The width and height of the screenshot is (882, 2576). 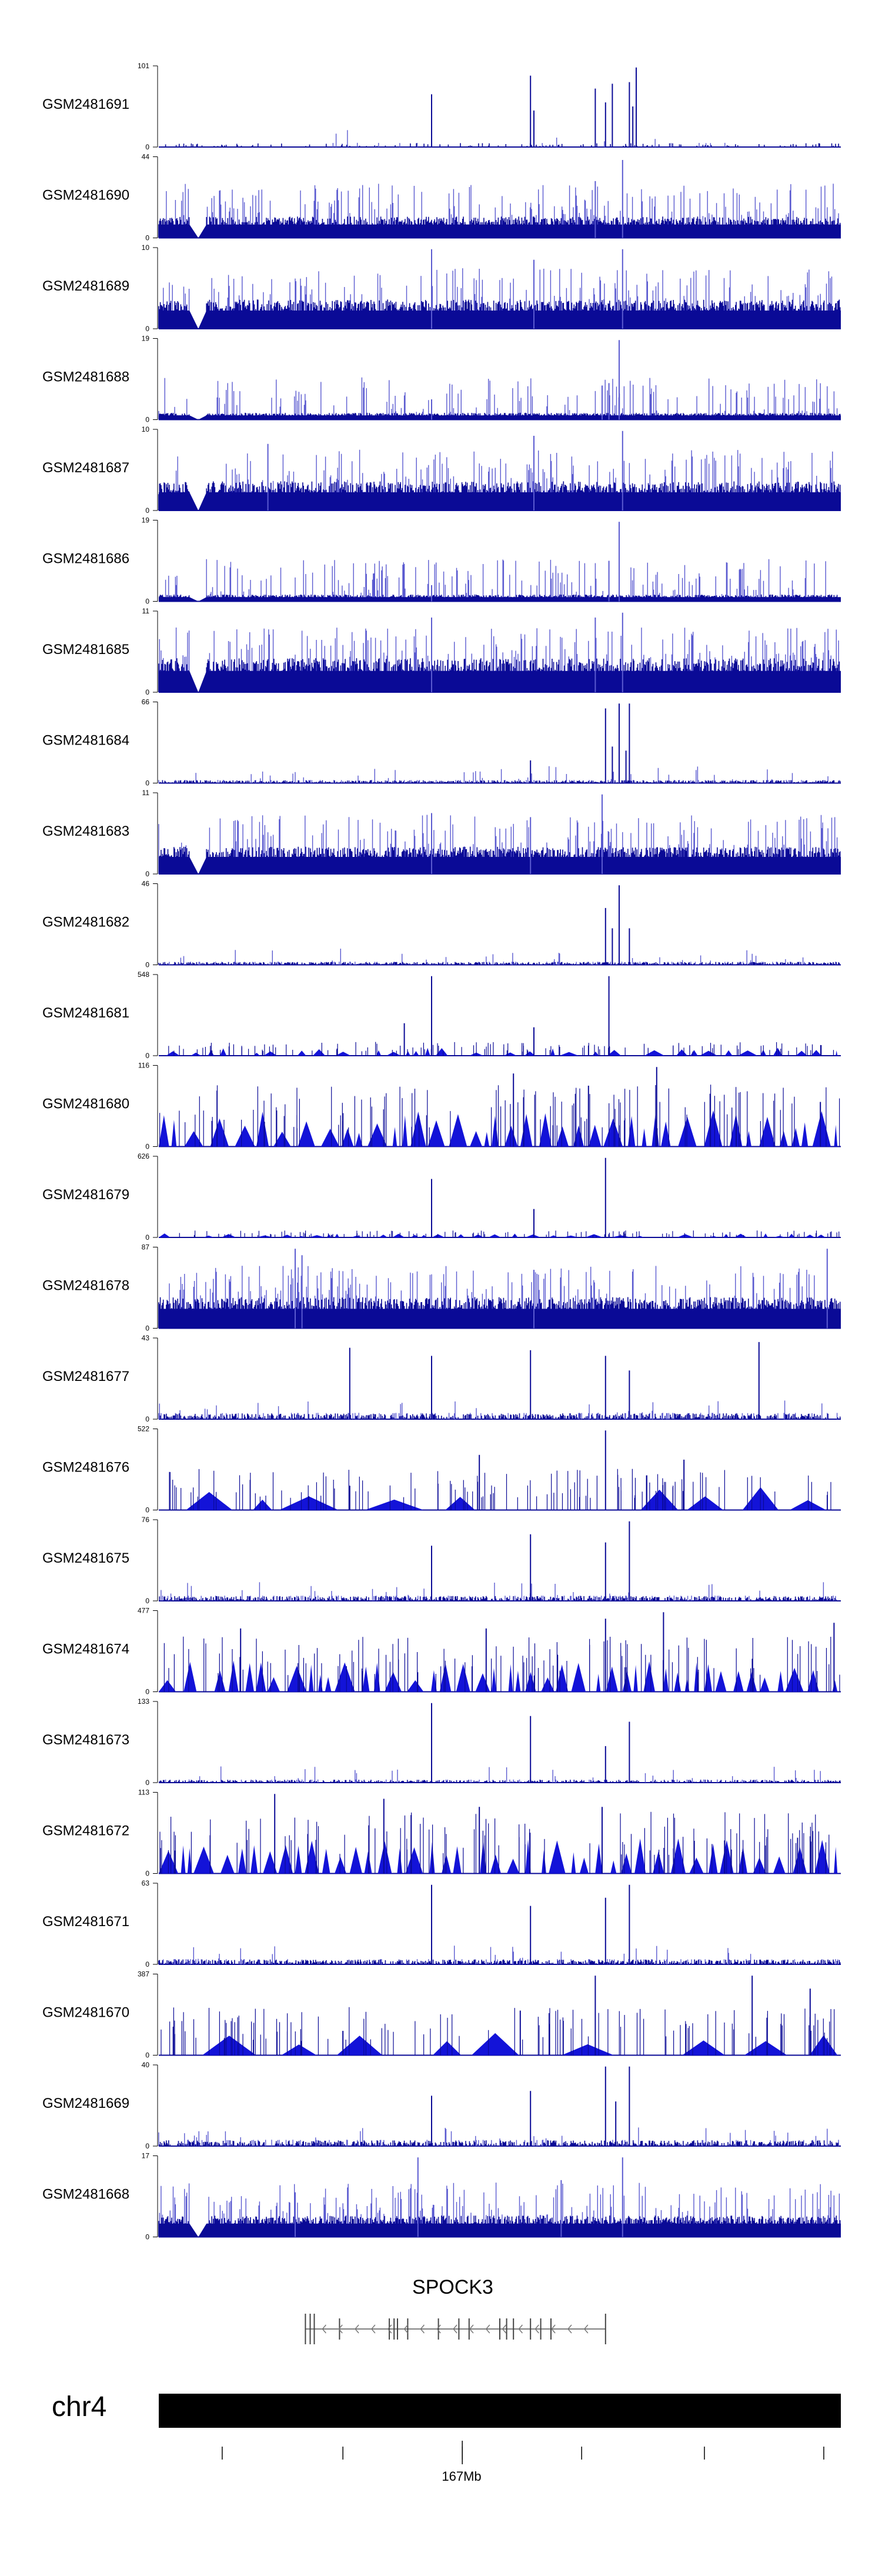 What do you see at coordinates (143, 1611) in the screenshot?
I see `y-max-tick: 477` at bounding box center [143, 1611].